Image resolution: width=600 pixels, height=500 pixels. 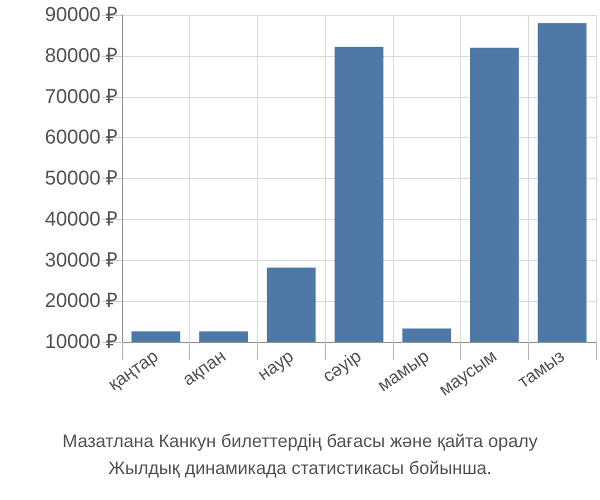 What do you see at coordinates (81, 301) in the screenshot?
I see `y-tick-label: 20000 ₽` at bounding box center [81, 301].